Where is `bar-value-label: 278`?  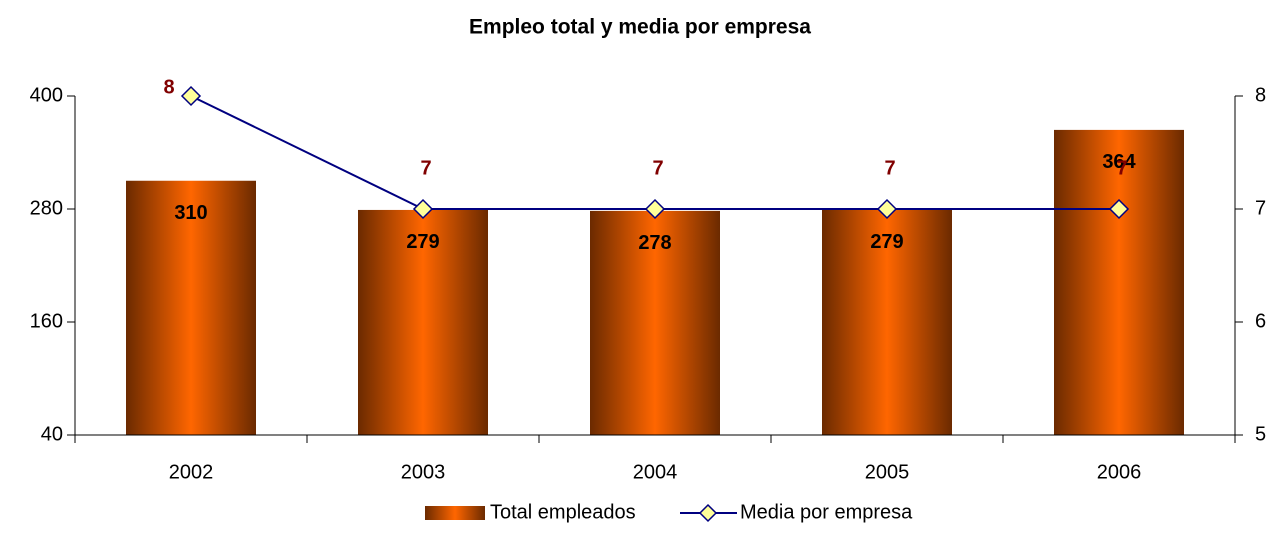
bar-value-label: 278 is located at coordinates (654, 243).